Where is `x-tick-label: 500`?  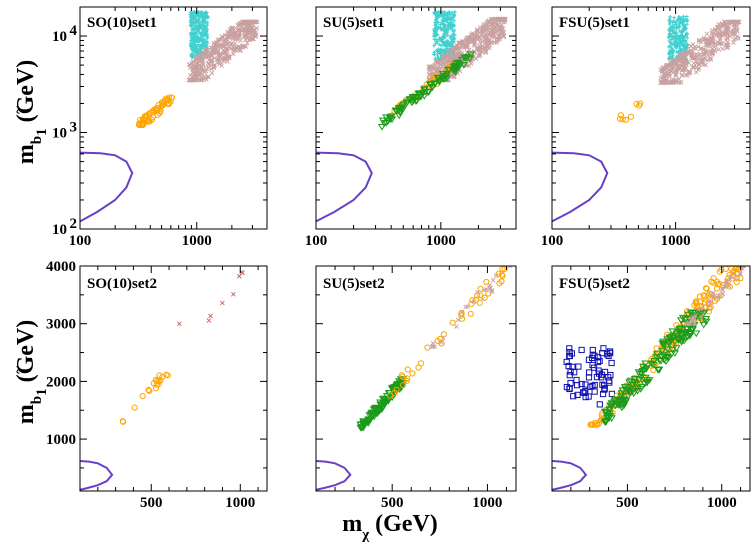 x-tick-label: 500 is located at coordinates (151, 503).